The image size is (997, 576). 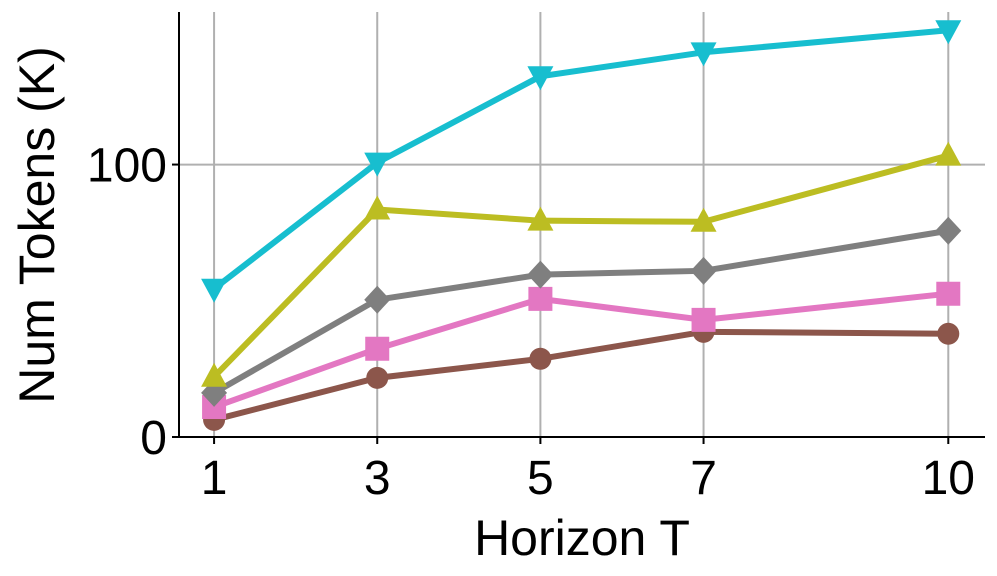 I want to click on x-tick-label: 5, so click(x=540, y=478).